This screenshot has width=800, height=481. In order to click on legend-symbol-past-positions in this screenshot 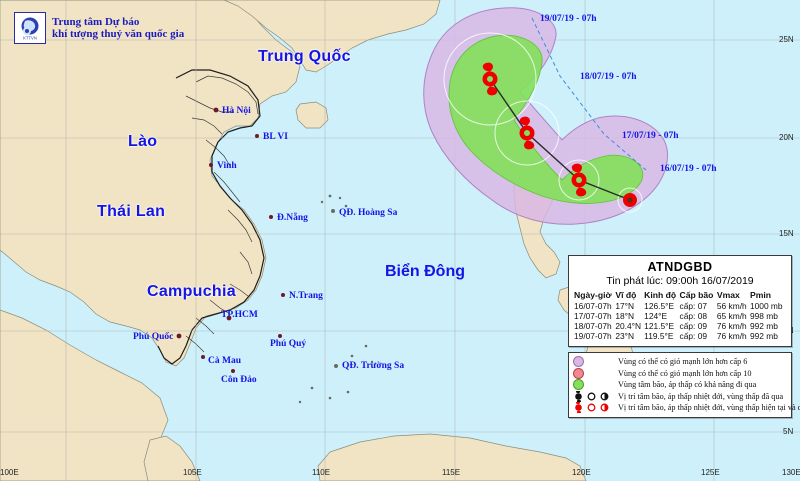, I will do `click(593, 396)`.